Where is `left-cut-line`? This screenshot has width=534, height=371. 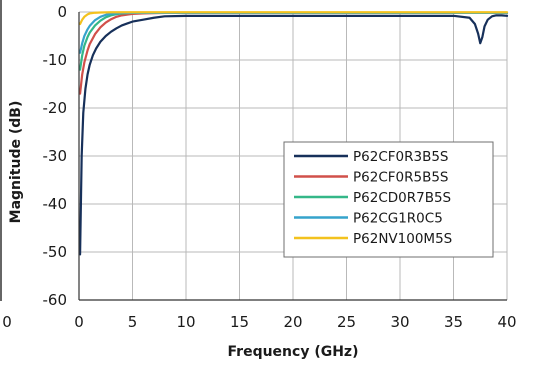
left-cut-line is located at coordinates (1, 150).